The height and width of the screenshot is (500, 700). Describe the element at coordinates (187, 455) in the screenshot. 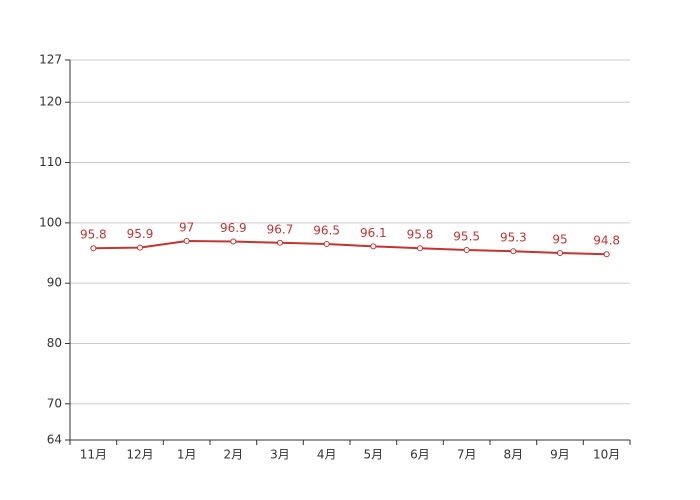

I see `x-tick-label: 1月` at that location.